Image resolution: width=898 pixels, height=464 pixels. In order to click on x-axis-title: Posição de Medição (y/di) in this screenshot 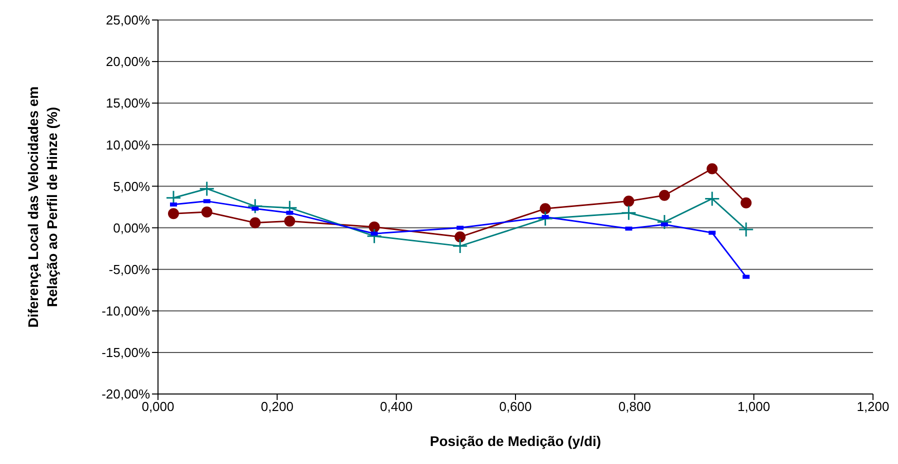, I will do `click(516, 441)`.